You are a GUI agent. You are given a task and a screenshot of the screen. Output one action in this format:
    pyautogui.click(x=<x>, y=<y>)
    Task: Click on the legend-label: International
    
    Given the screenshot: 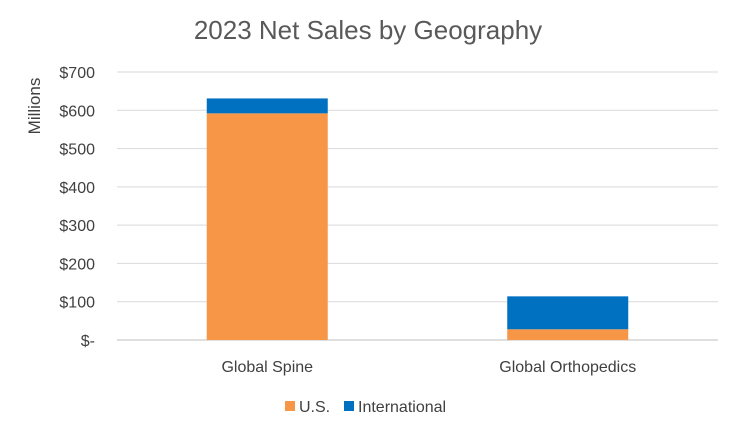 What is the action you would take?
    pyautogui.click(x=402, y=407)
    